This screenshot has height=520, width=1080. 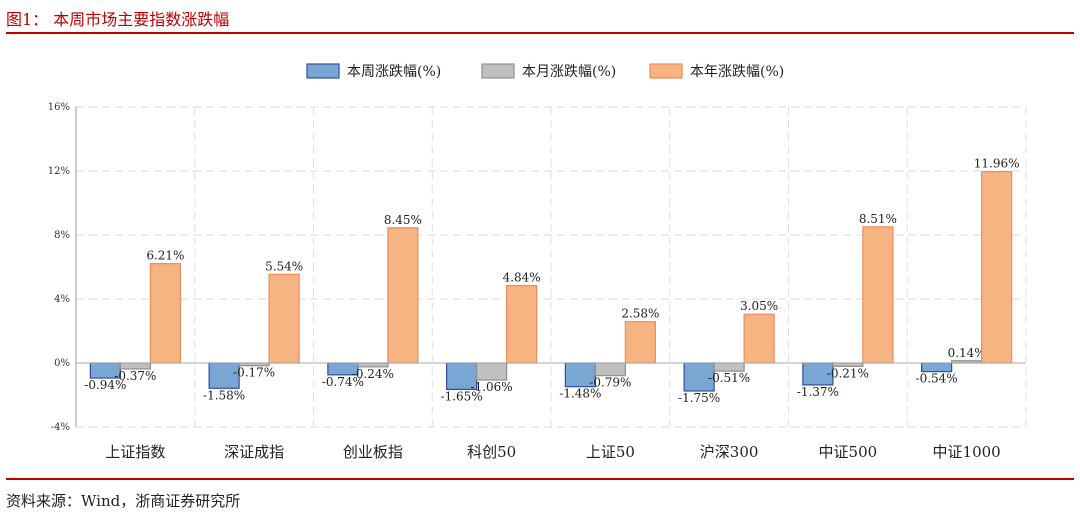 I want to click on data-label: 8.51%, so click(x=878, y=219).